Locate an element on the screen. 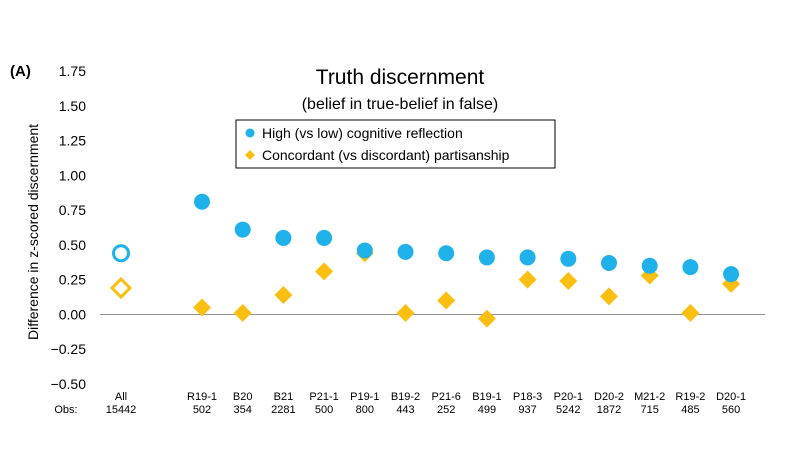 The height and width of the screenshot is (470, 795). circle-point-aggregate is located at coordinates (121, 253).